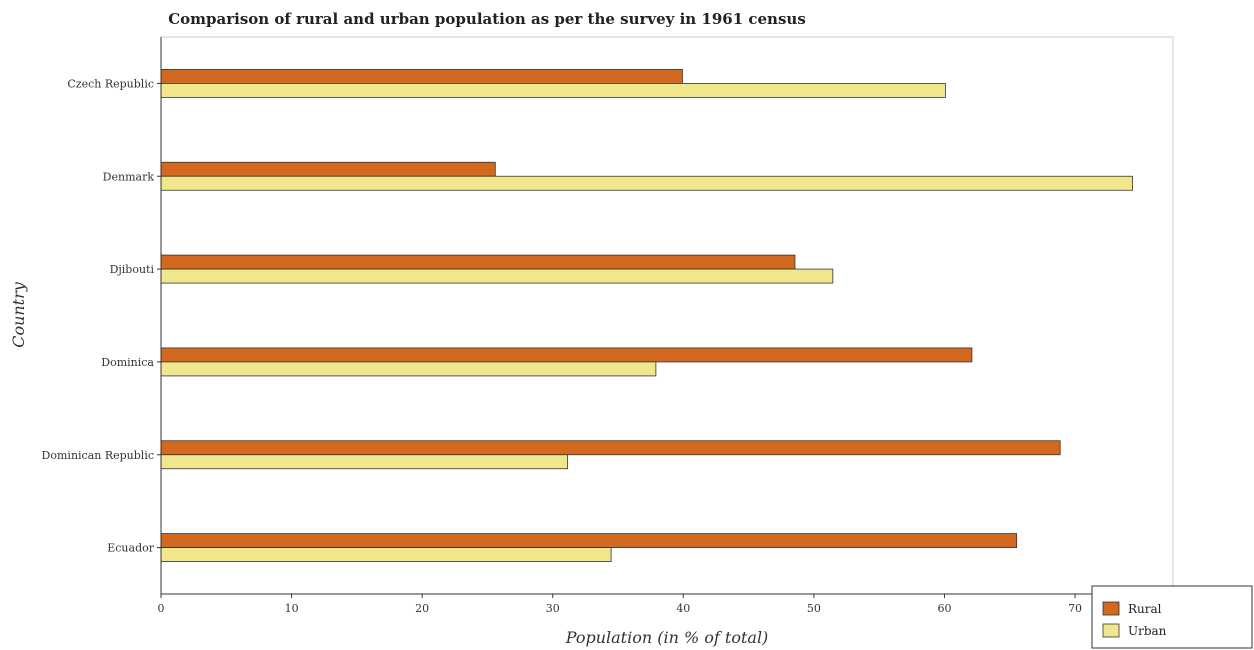  I want to click on y-tick-label: Ecuador, so click(130, 548).